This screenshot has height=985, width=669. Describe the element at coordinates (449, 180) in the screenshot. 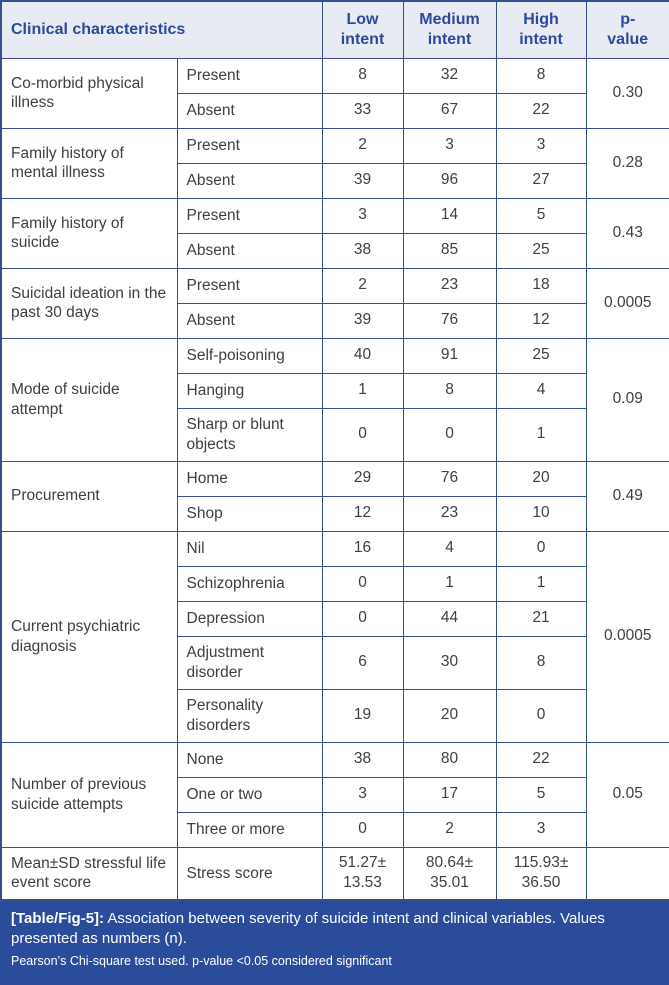

I see `value-cell: 96` at that location.